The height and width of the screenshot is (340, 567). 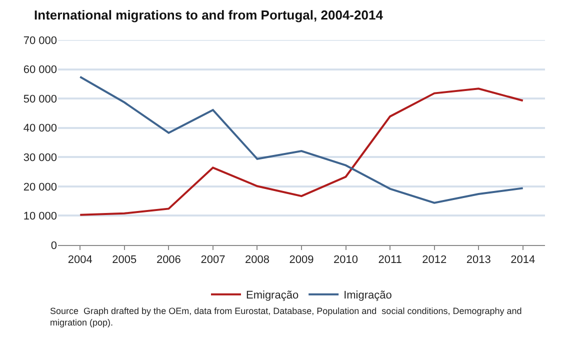 What do you see at coordinates (257, 260) in the screenshot?
I see `x-tick-label: 2008` at bounding box center [257, 260].